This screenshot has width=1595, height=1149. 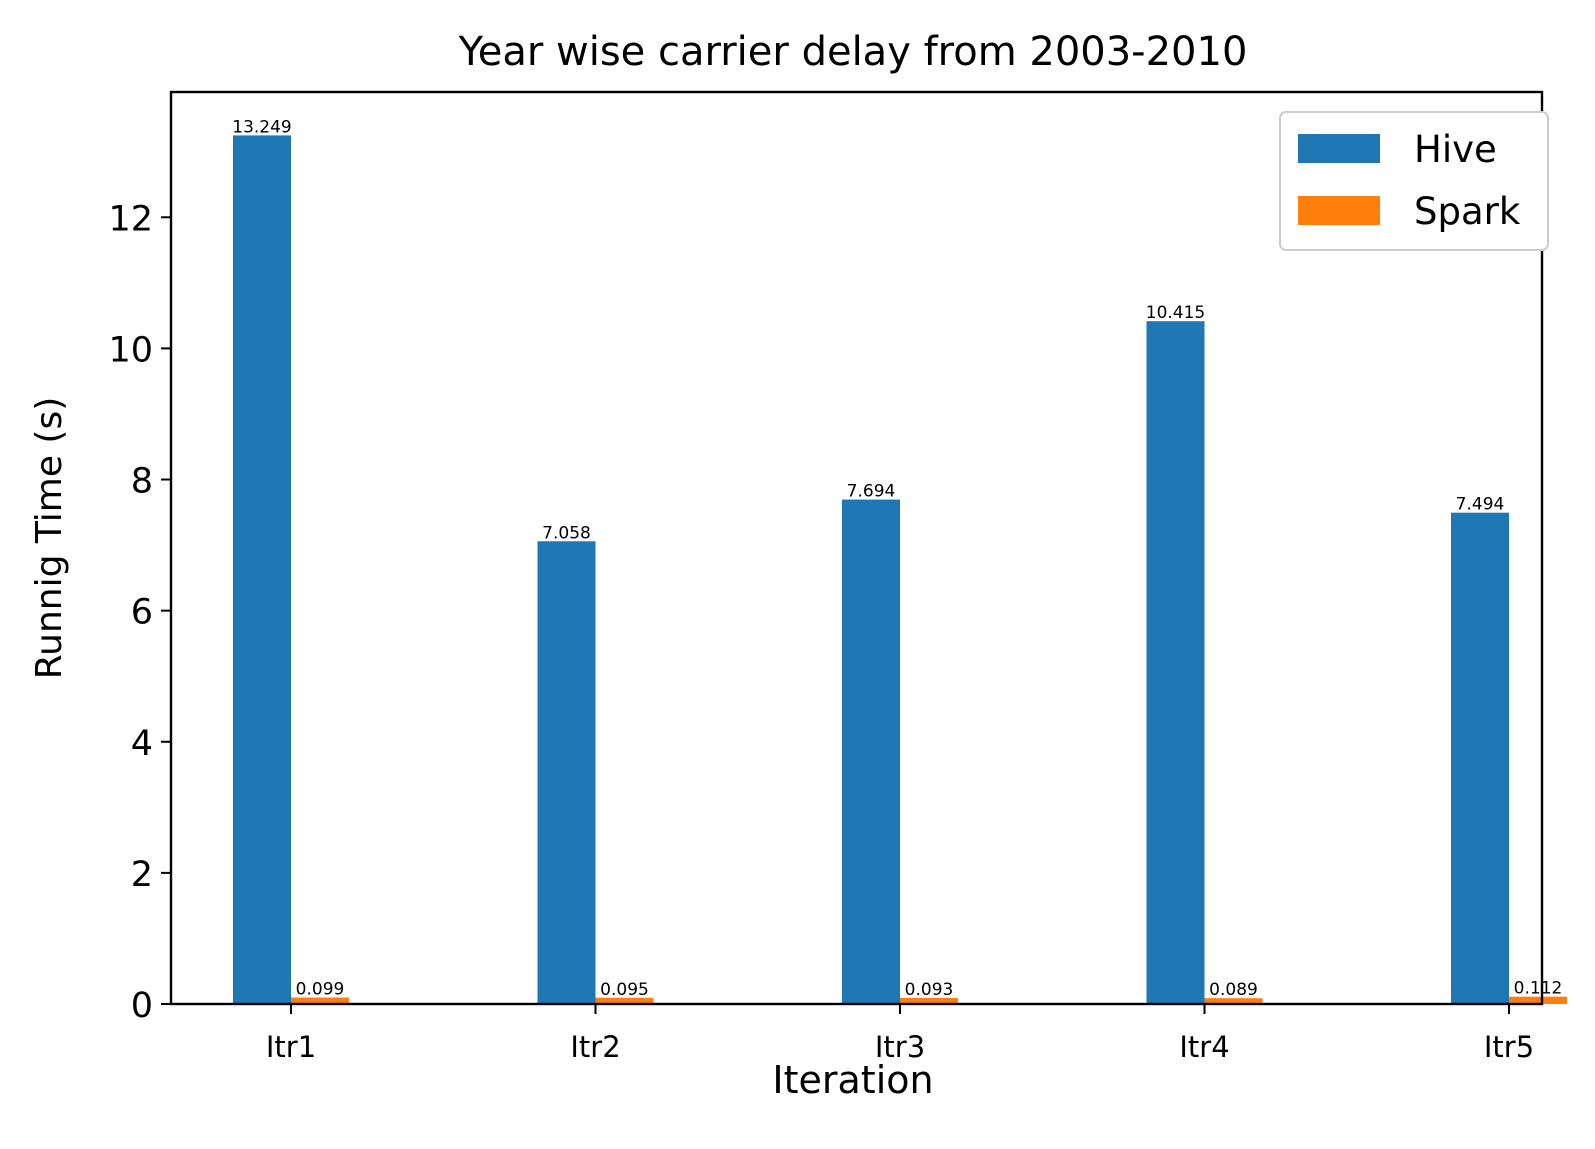 I want to click on data-label-hive: 10.415, so click(x=1175, y=313).